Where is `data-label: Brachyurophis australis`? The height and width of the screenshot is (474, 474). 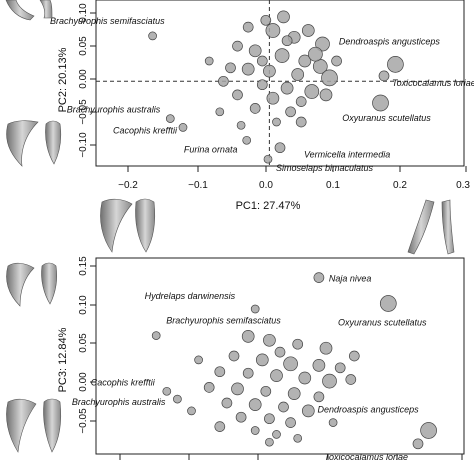 data-label: Brachyurophis australis is located at coordinates (119, 402).